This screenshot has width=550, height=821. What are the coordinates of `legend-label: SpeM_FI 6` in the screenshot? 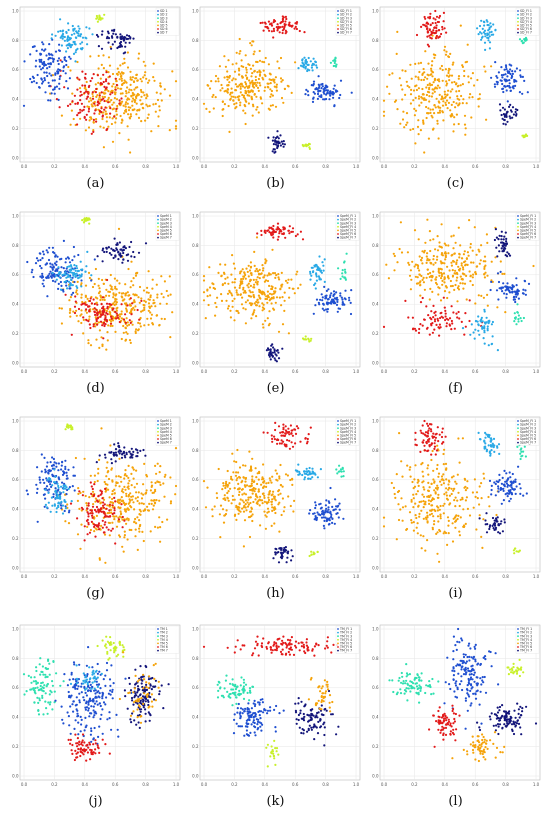 It's located at (348, 234).